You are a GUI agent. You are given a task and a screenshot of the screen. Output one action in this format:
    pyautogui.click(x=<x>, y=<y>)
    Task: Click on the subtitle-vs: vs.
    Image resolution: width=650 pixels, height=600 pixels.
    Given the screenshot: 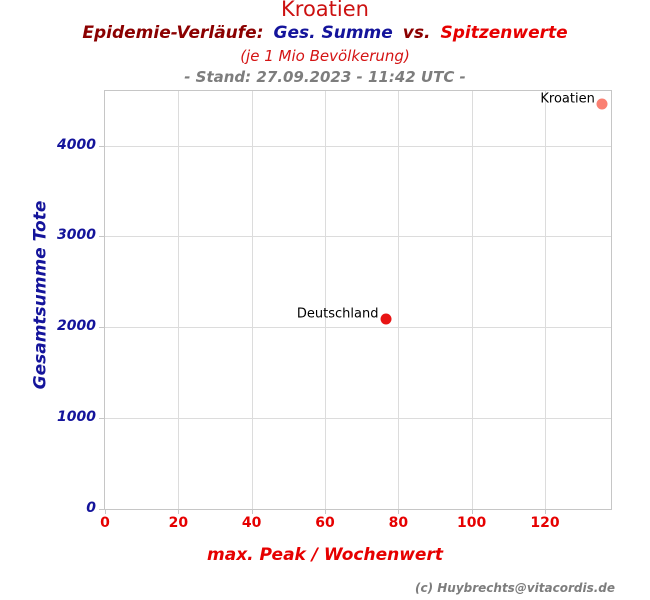 What is the action you would take?
    pyautogui.click(x=416, y=33)
    